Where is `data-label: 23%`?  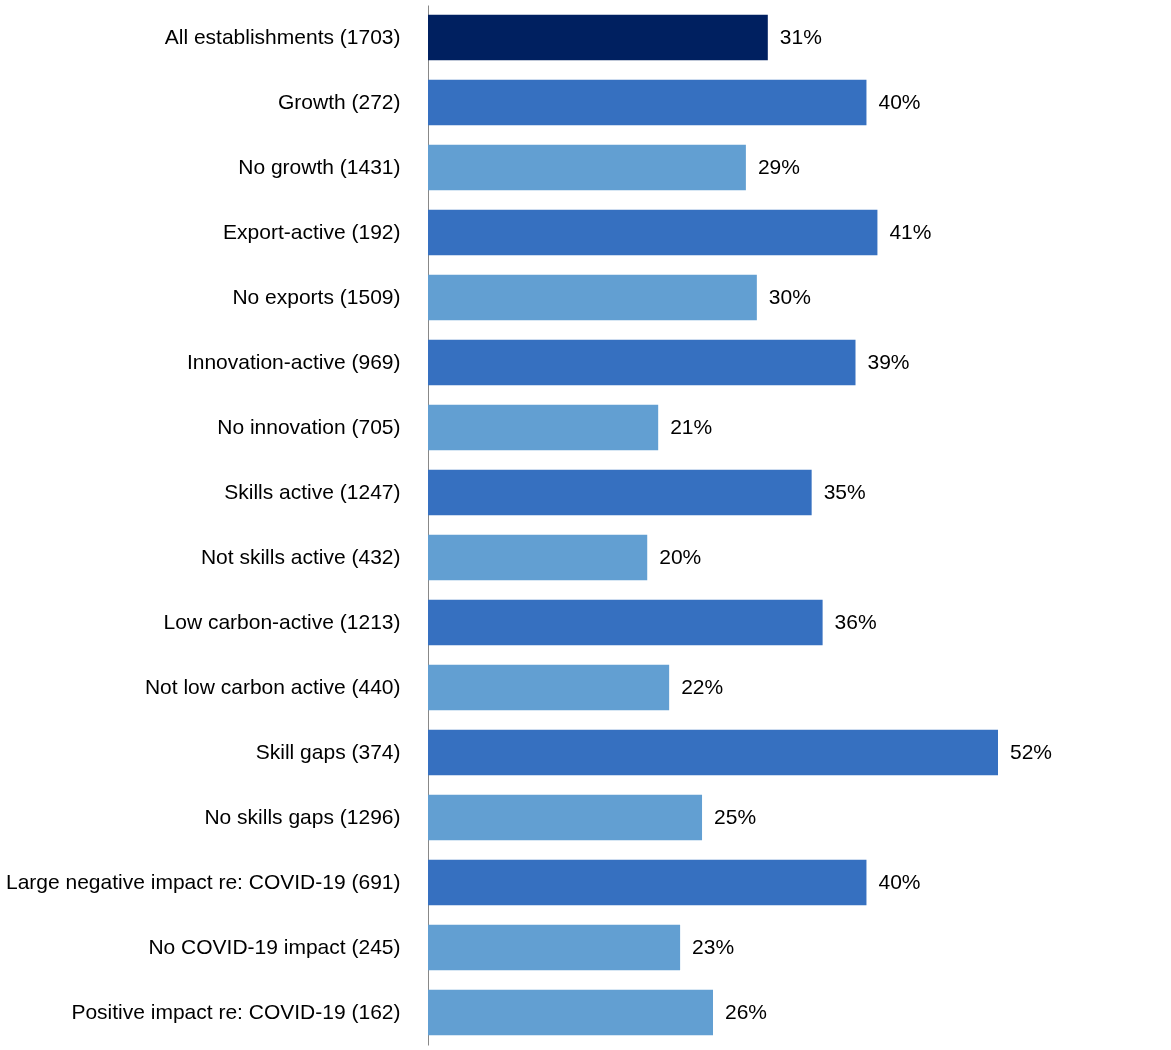
data-label: 23% is located at coordinates (713, 946).